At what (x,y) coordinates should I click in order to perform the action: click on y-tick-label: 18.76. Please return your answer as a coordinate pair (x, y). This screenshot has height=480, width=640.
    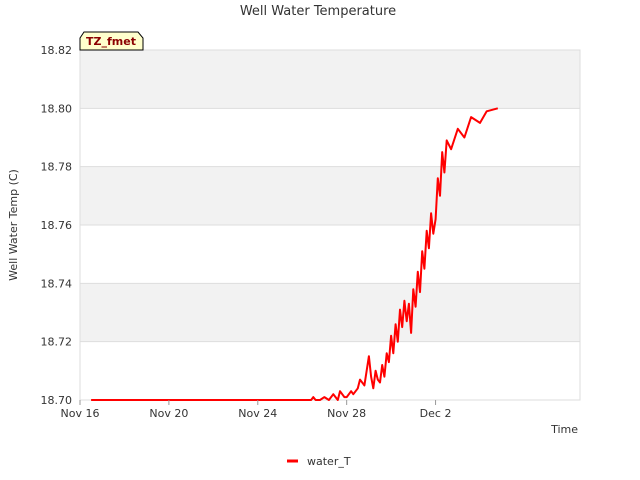
    Looking at the image, I should click on (57, 225).